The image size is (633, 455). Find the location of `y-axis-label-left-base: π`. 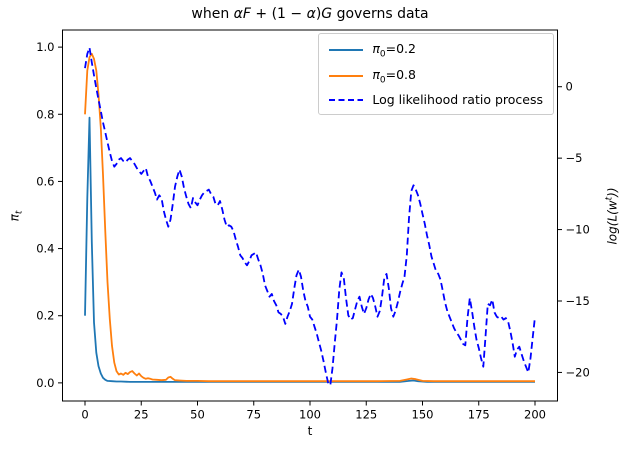

y-axis-label-left-base: π is located at coordinates (14, 218).